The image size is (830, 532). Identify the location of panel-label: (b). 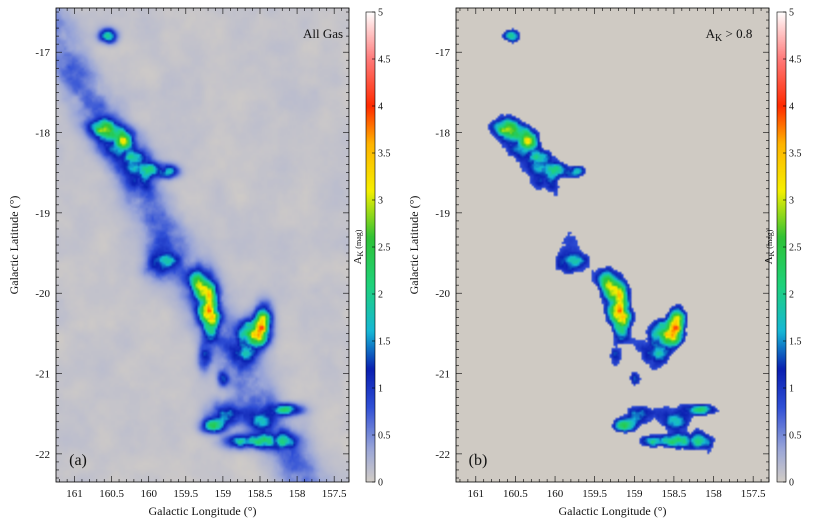
(478, 460).